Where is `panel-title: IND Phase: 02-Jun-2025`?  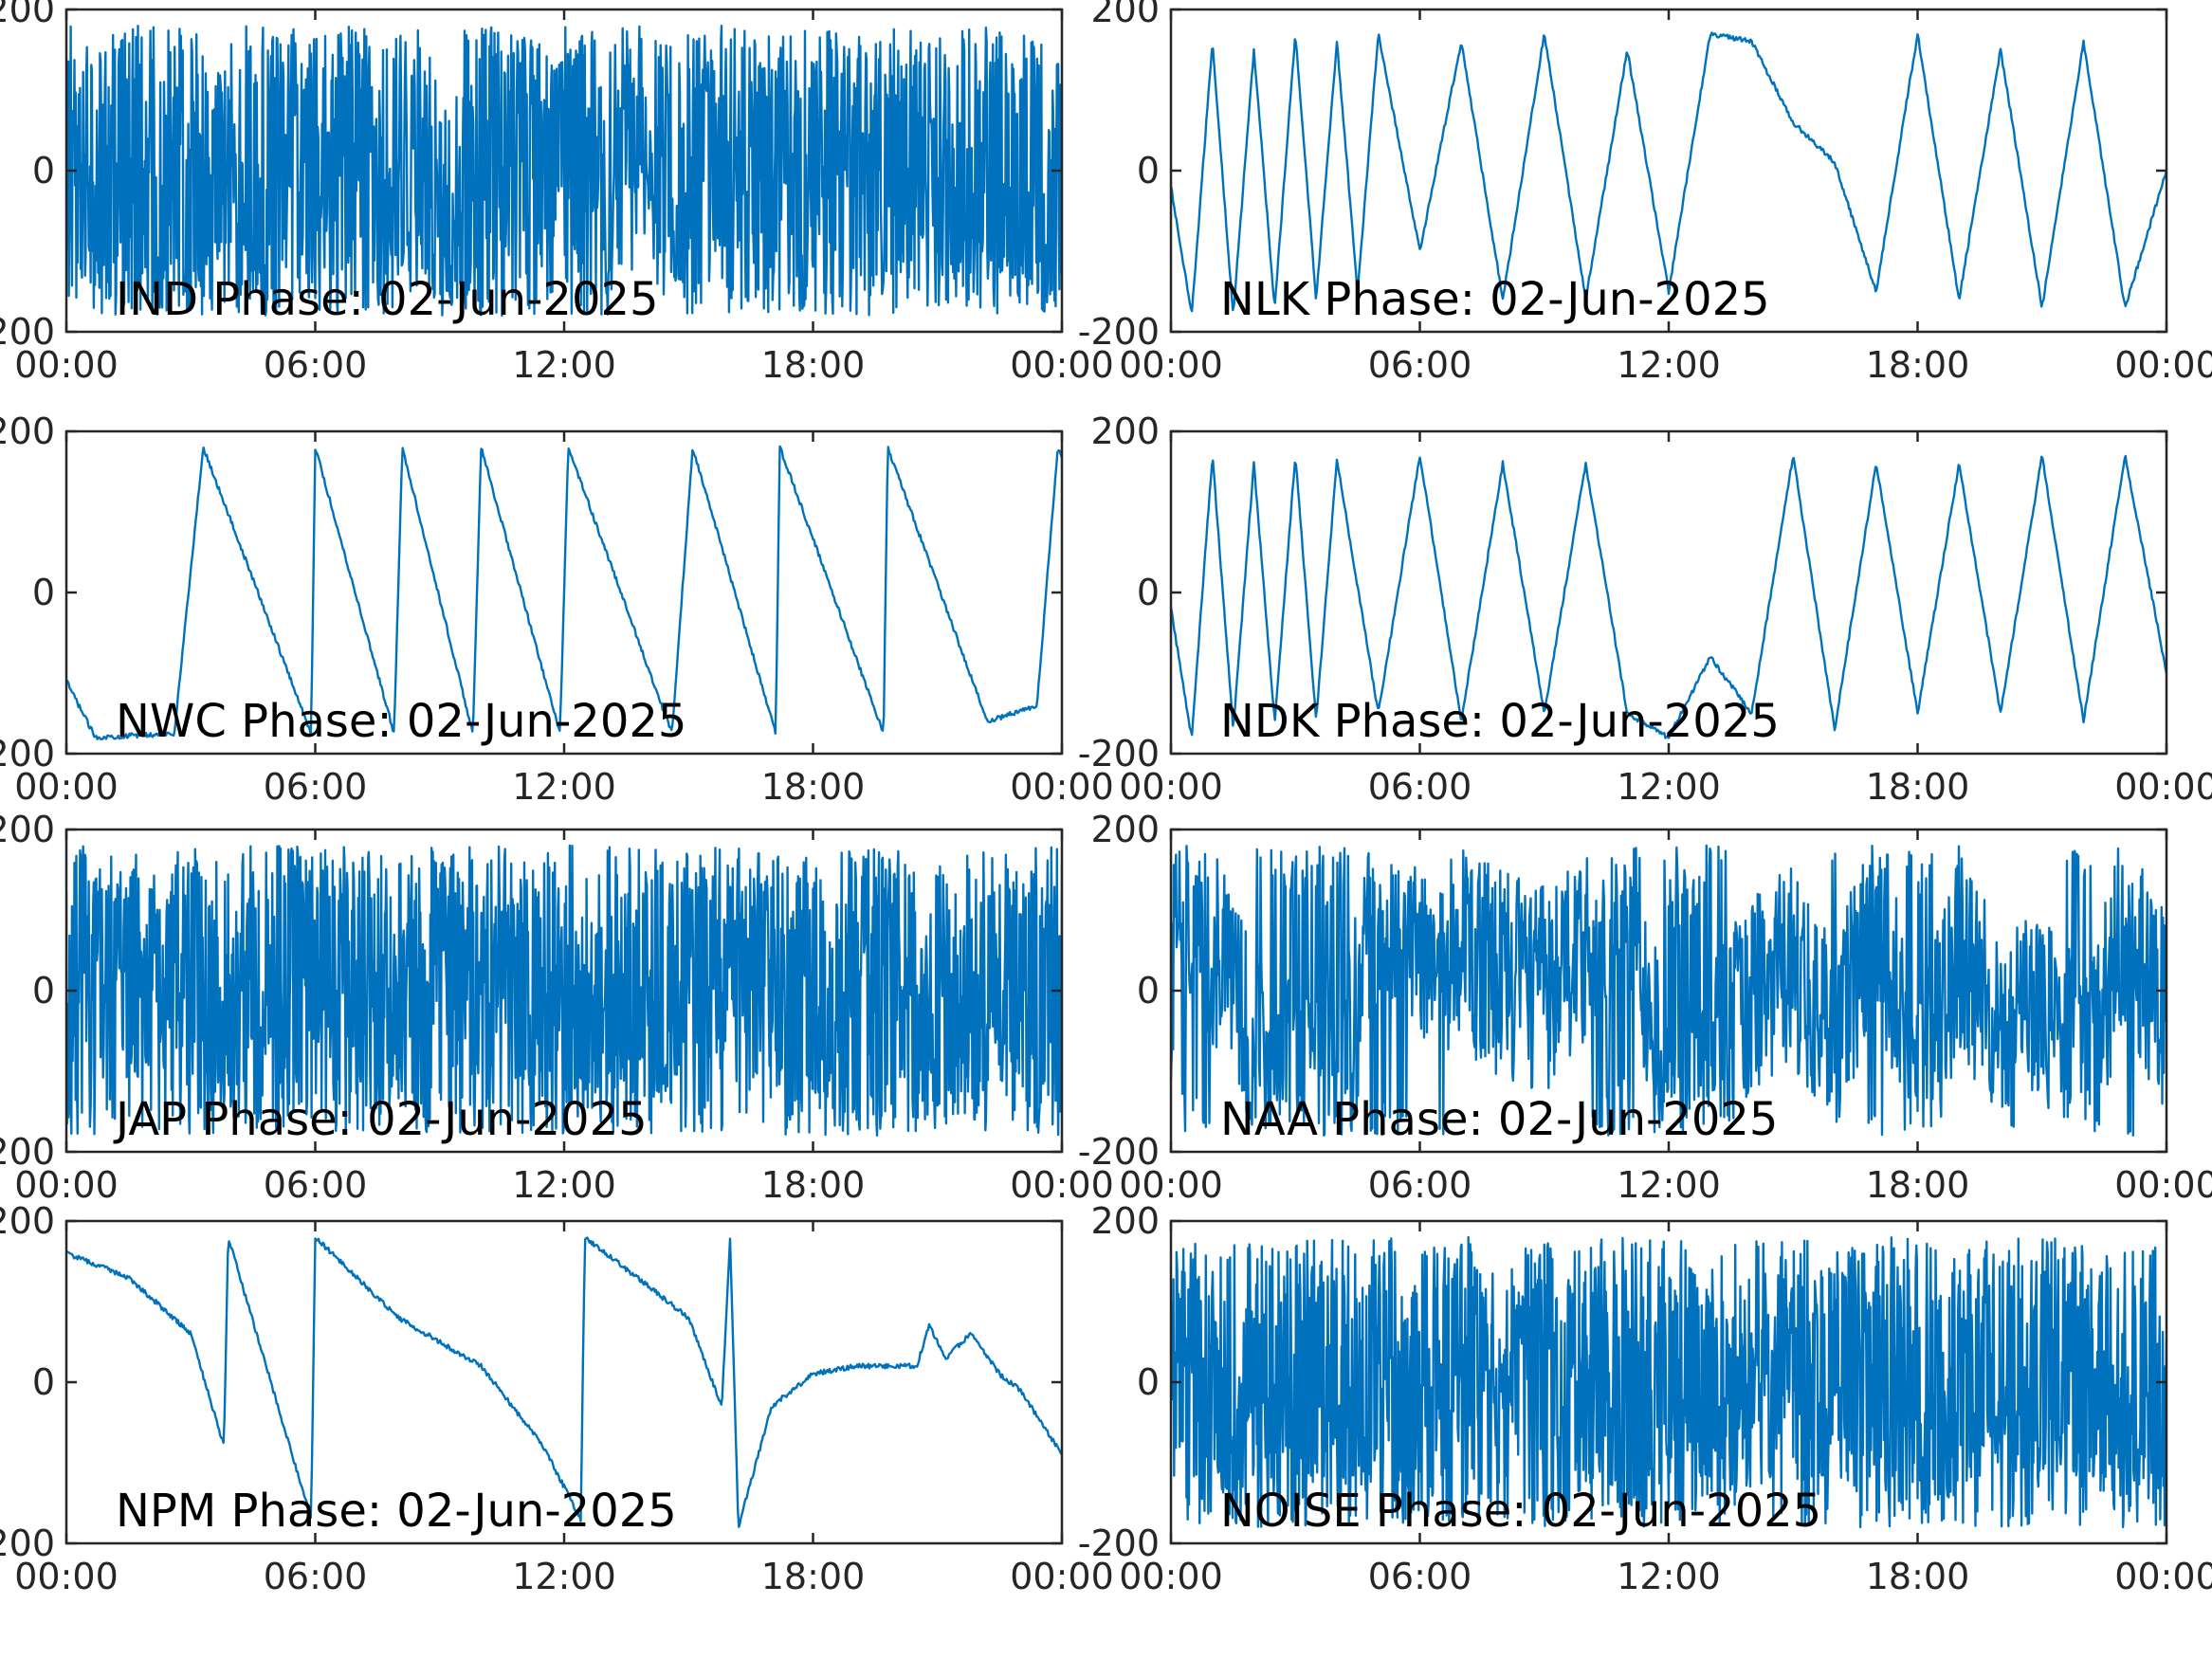 panel-title: IND Phase: 02-Jun-2025 is located at coordinates (387, 299).